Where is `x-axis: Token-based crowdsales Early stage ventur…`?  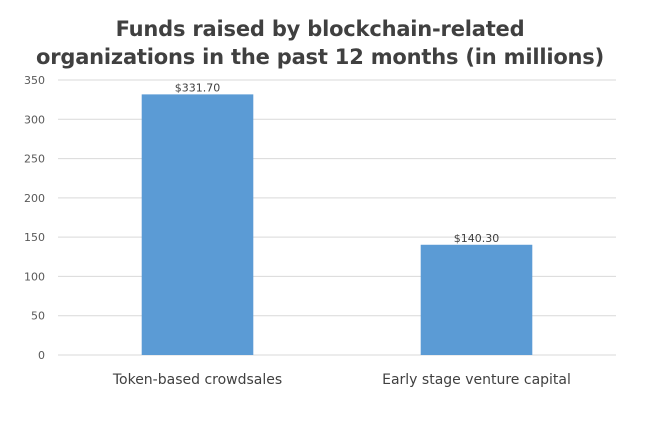
x-axis: Token-based crowdsales Early stage ventur… is located at coordinates (341, 380).